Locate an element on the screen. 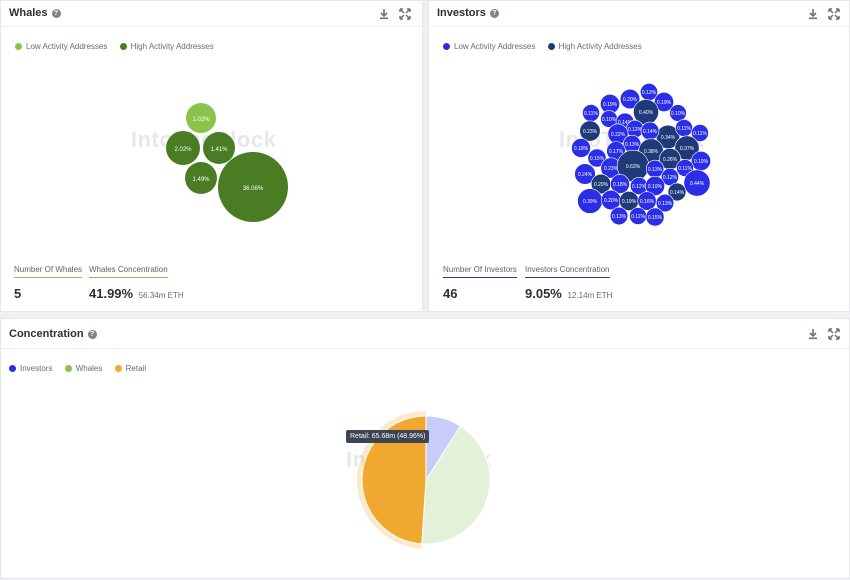 This screenshot has width=850, height=580. concentration-header: Concentration? is located at coordinates (425, 334).